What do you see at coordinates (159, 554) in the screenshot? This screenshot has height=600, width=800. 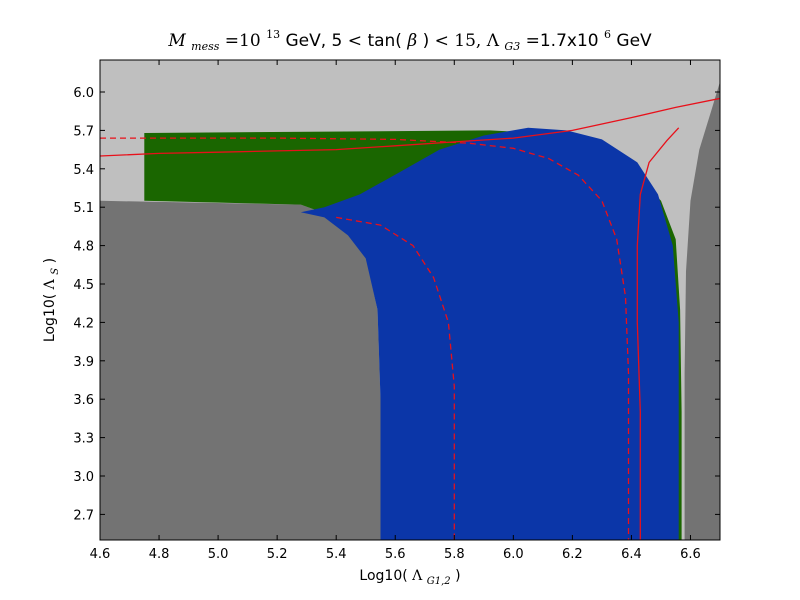 I see `x-tick-label: 4.8` at bounding box center [159, 554].